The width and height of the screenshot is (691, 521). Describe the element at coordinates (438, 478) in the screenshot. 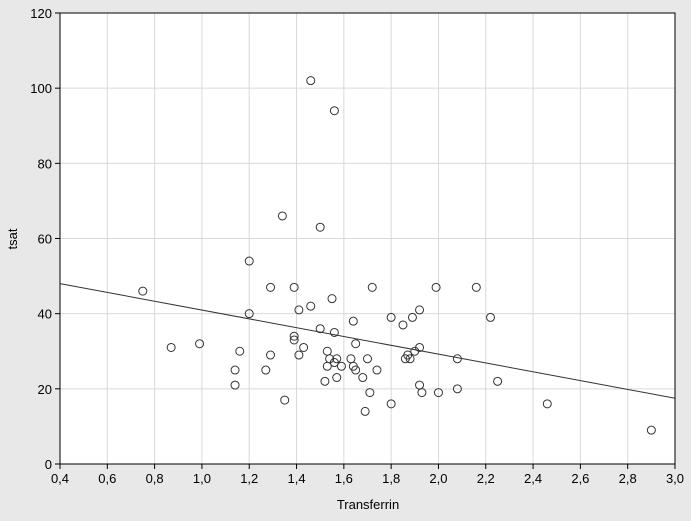

I see `x-tick-label: 2,0` at that location.